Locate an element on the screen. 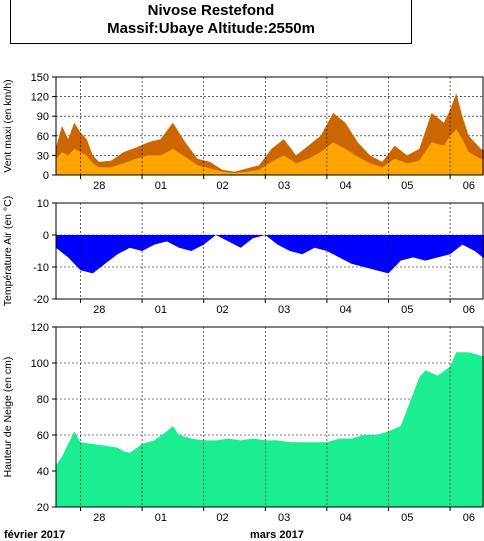  temperature-area is located at coordinates (269, 254).